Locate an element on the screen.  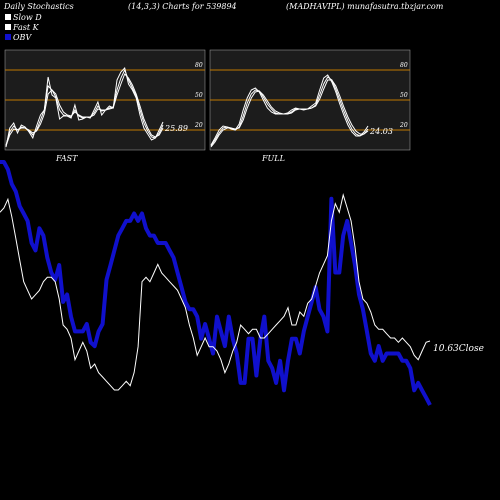
fast-level-label-80: 80 is located at coordinates (199, 65).